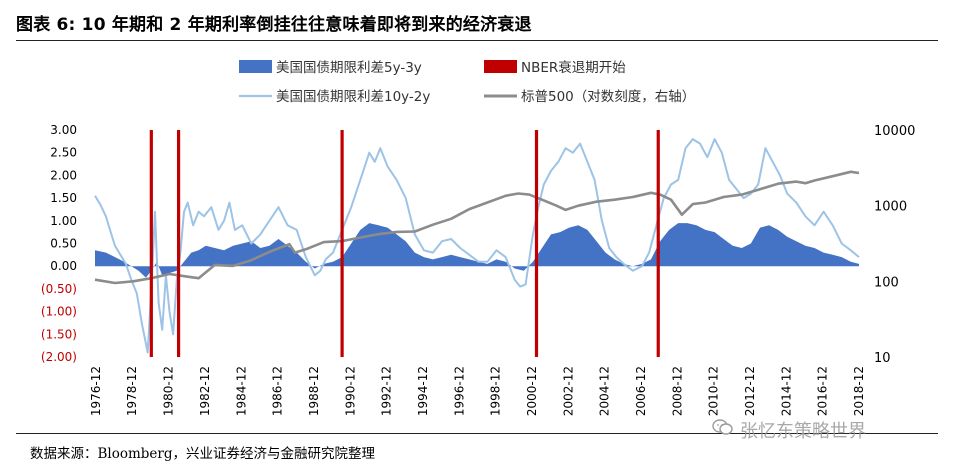  What do you see at coordinates (96, 391) in the screenshot?
I see `x-tick-label: 1976-12` at bounding box center [96, 391].